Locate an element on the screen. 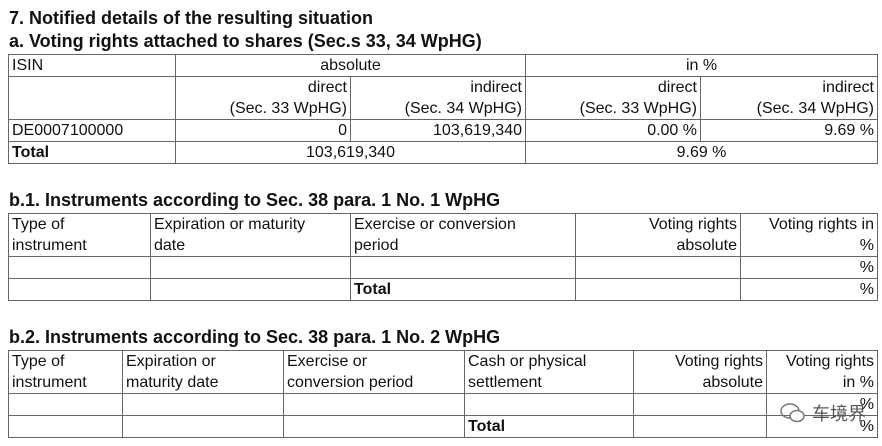 This screenshot has width=882, height=446. cell-line: period is located at coordinates (376, 245).